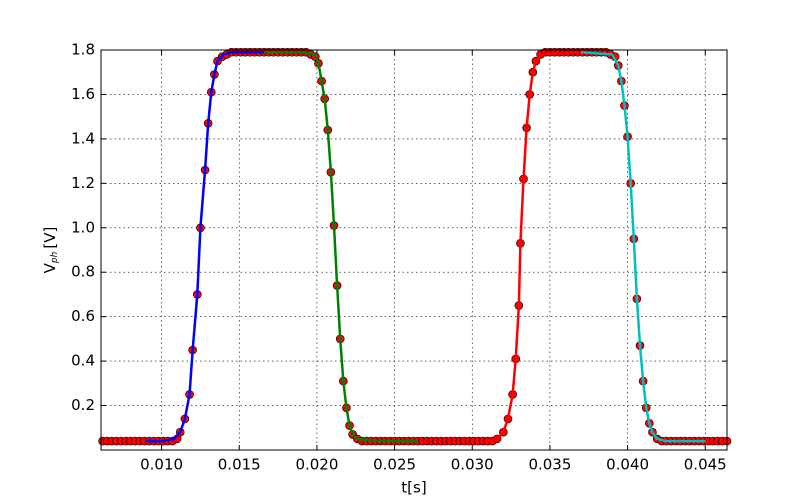 Image resolution: width=808 pixels, height=500 pixels. Describe the element at coordinates (413, 488) in the screenshot. I see `x-axis-label: t[s]` at that location.